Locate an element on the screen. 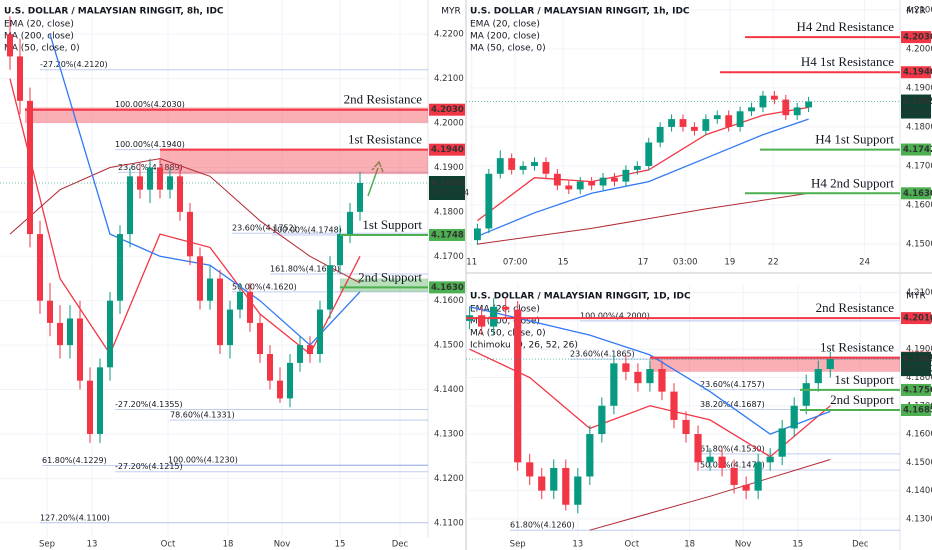 Image resolution: width=932 pixels, height=550 pixels. y-tick-label: 4.1700 is located at coordinates (919, 166).